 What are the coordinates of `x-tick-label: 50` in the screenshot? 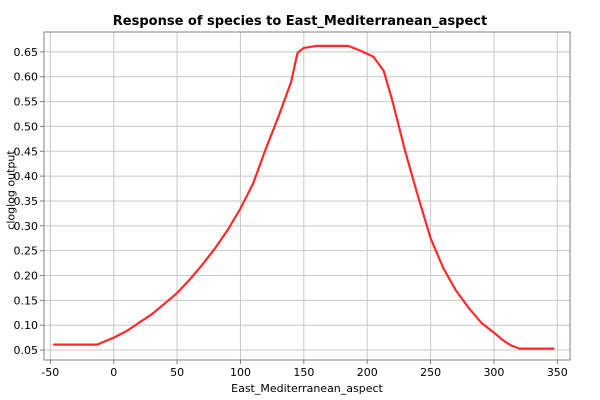 It's located at (177, 372).